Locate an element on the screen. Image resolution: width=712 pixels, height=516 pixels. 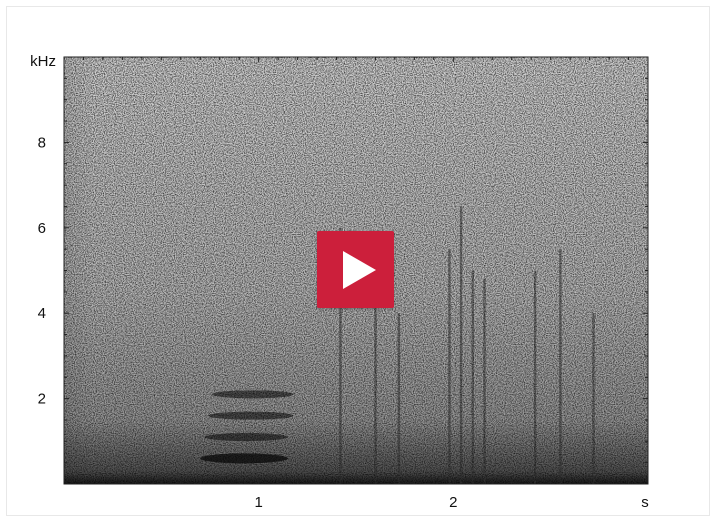
play-icon is located at coordinates (359, 270).